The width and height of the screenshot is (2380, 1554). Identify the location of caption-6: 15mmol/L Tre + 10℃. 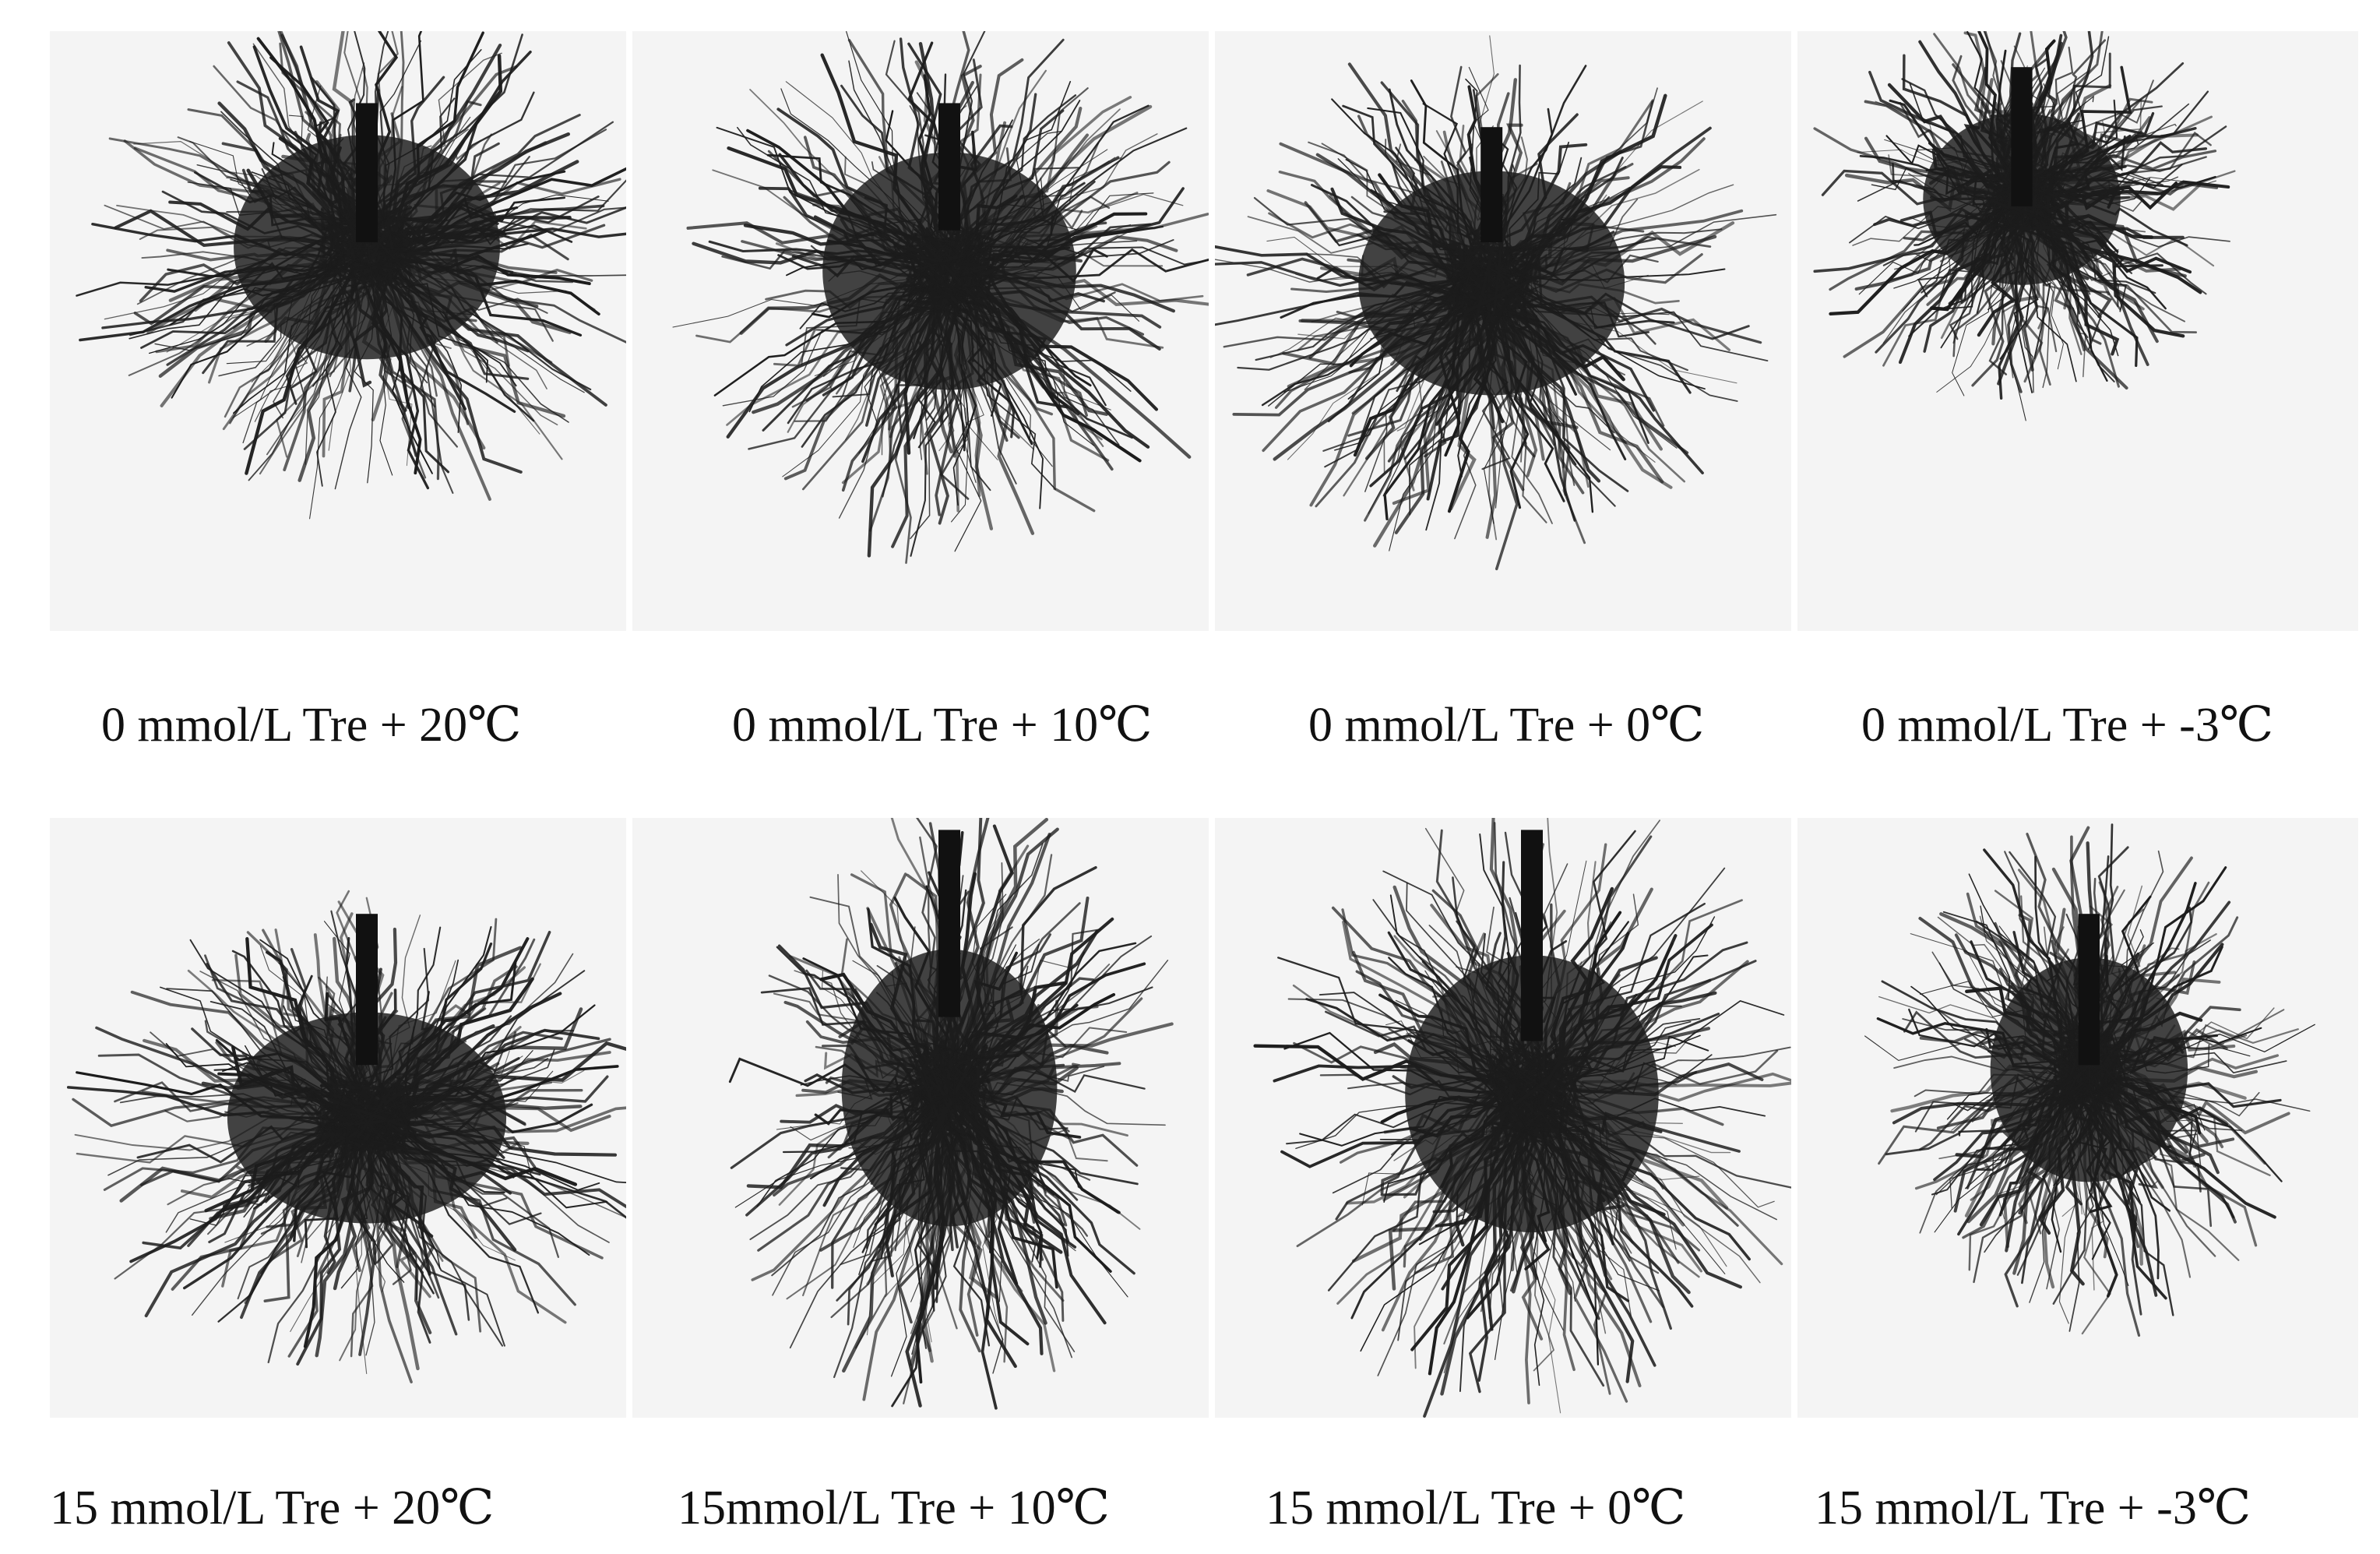
(894, 1508).